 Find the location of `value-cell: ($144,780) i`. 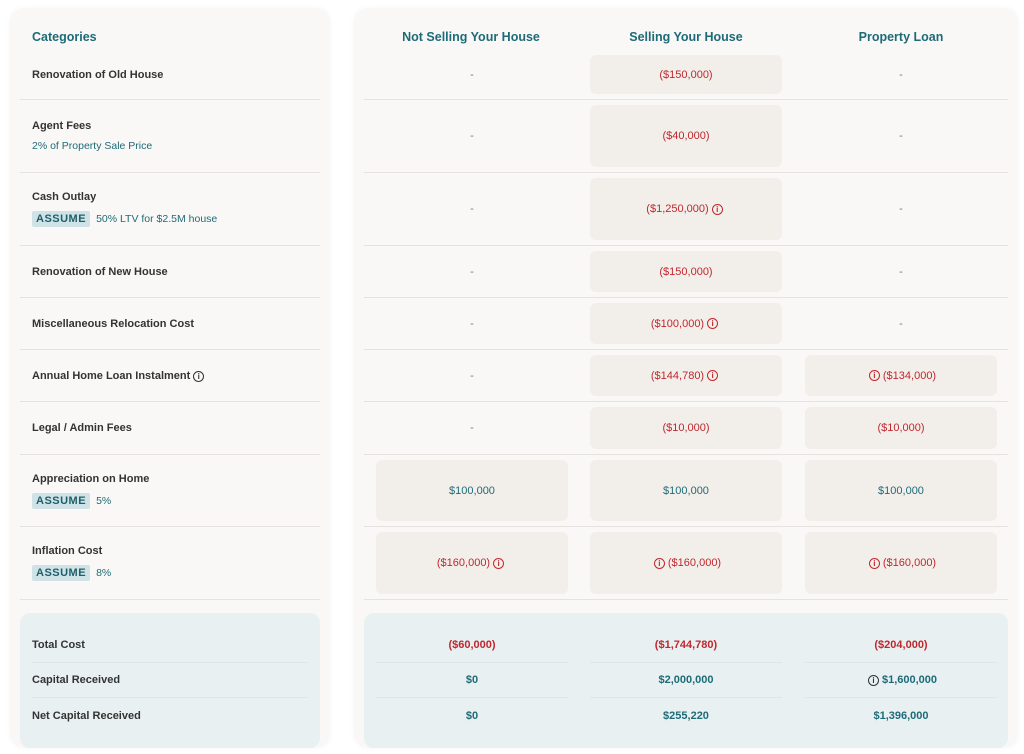

value-cell: ($144,780) i is located at coordinates (686, 375).